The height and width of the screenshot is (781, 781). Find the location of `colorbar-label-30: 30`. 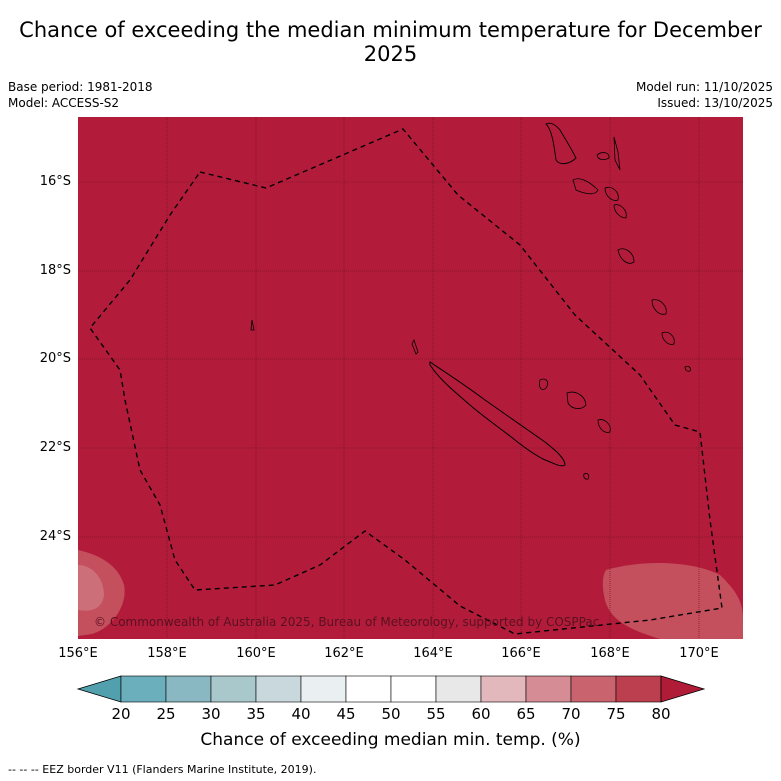

colorbar-label-30: 30 is located at coordinates (211, 714).